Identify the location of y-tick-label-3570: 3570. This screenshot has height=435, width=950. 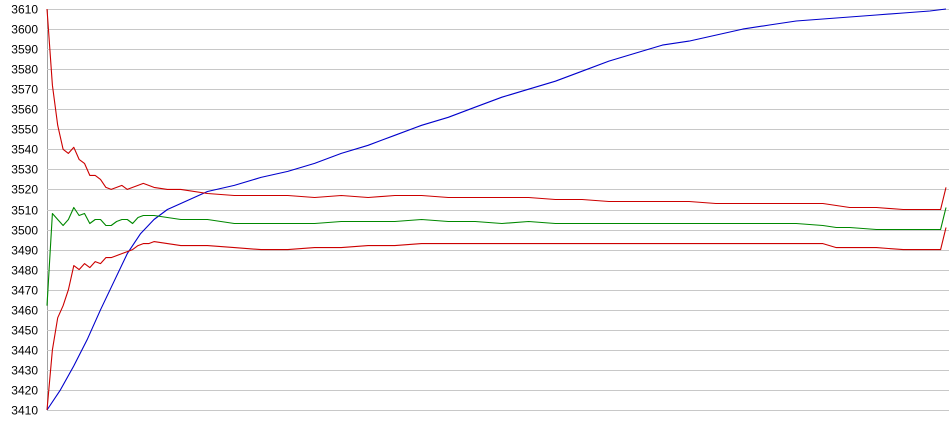
(24, 90).